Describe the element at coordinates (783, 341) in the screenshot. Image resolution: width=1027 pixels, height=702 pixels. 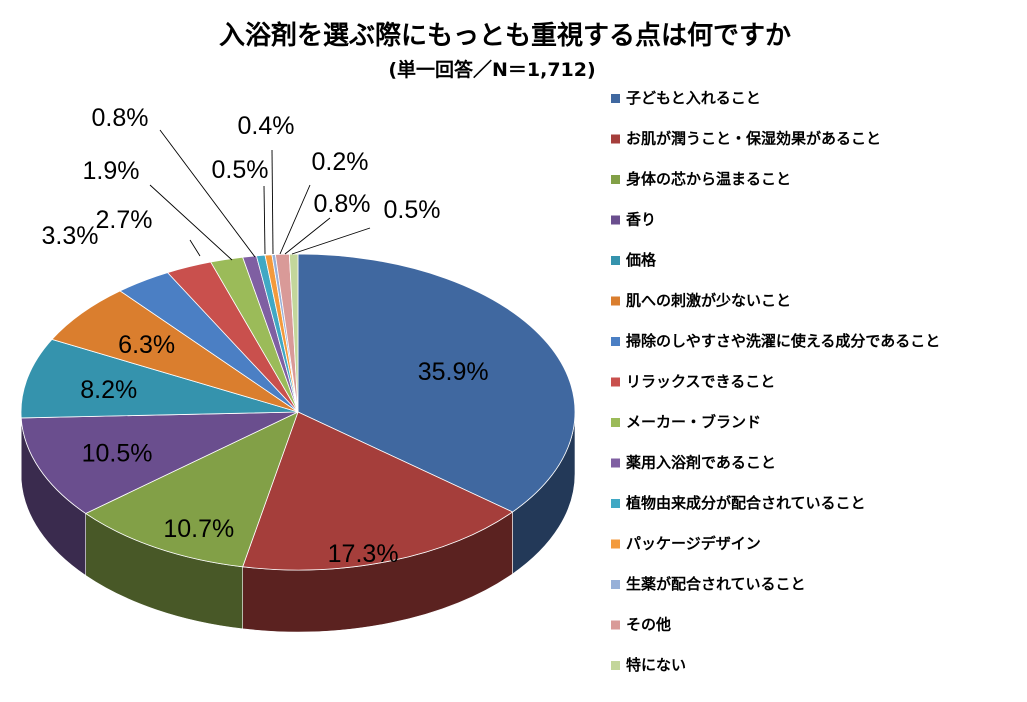
I see `legend-label-7: 掃除のしやすさや洗濯に使える成分であること` at that location.